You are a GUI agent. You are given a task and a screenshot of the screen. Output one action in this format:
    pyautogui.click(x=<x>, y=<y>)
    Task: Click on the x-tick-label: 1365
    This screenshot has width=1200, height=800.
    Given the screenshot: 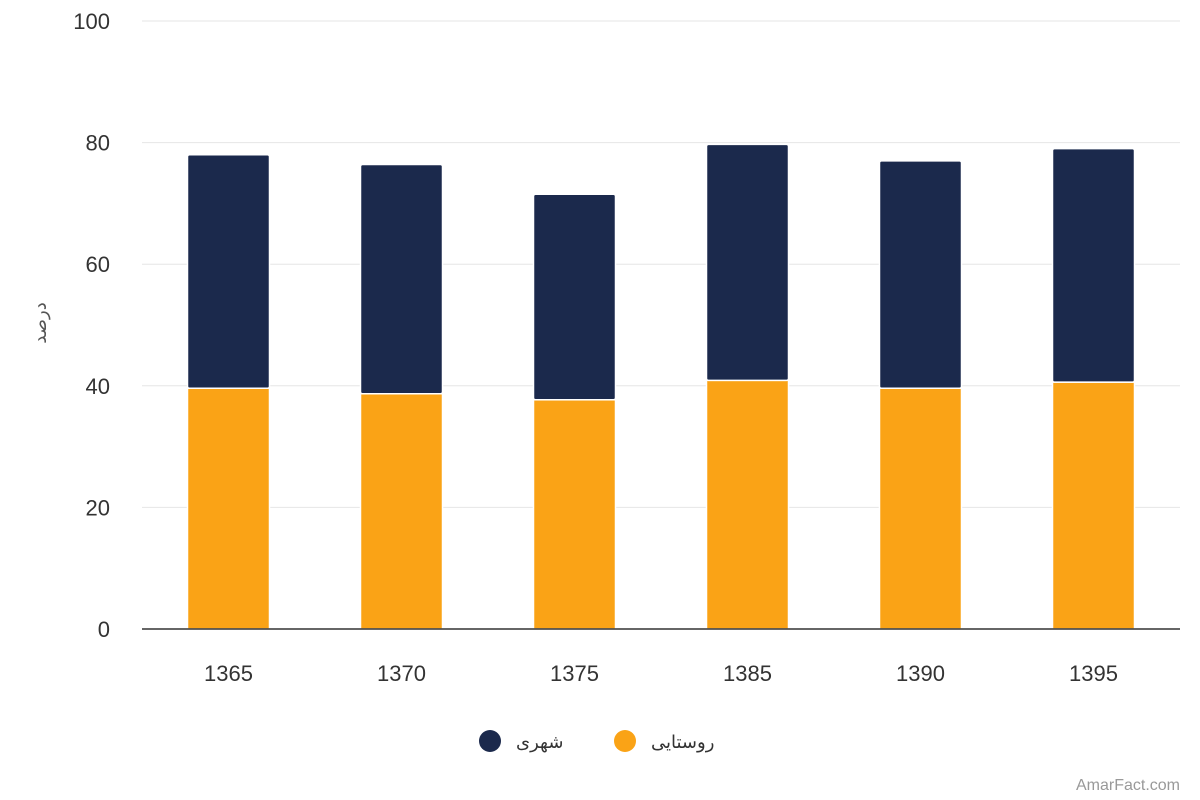 What is the action you would take?
    pyautogui.click(x=228, y=673)
    